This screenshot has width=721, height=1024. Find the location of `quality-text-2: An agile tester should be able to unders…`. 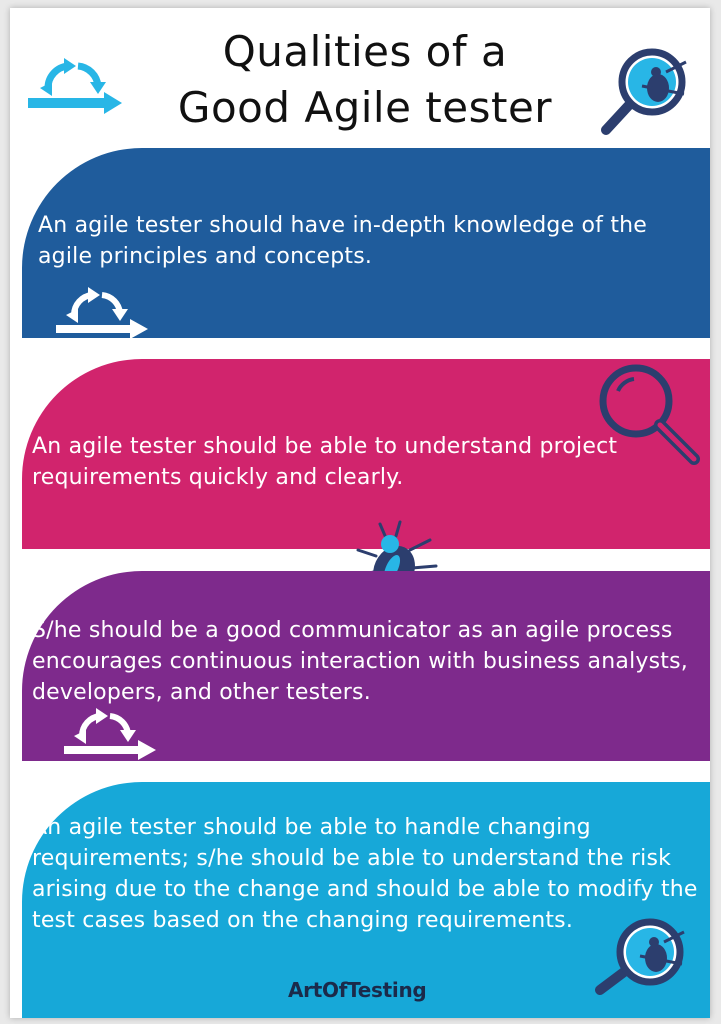

quality-text-2: An agile tester should be able to unders… is located at coordinates (325, 462).